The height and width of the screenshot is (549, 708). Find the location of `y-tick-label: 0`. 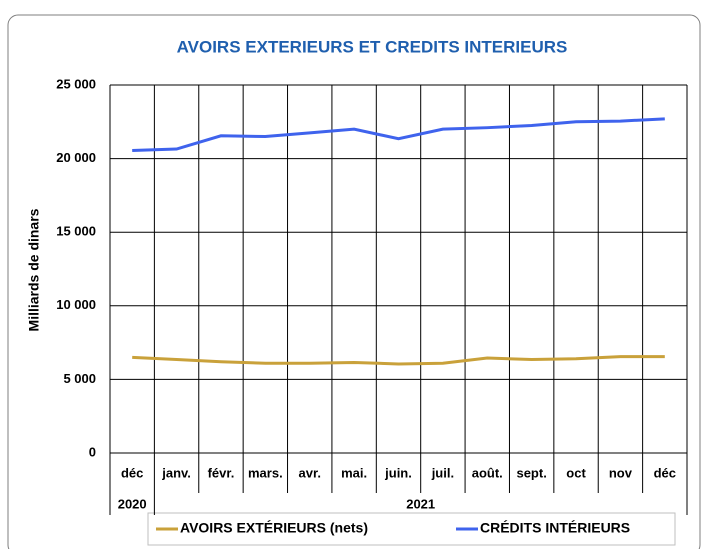

y-tick-label: 0 is located at coordinates (92, 451).